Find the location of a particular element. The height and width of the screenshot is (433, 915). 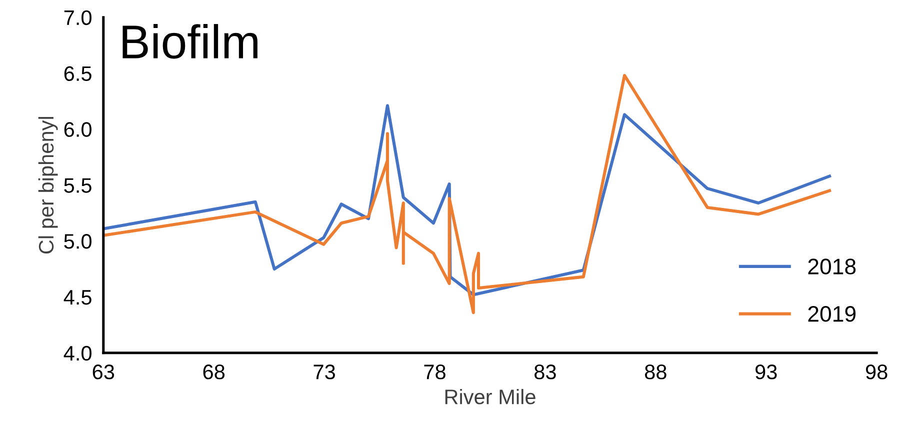

x-tick-label: 83 is located at coordinates (545, 372).